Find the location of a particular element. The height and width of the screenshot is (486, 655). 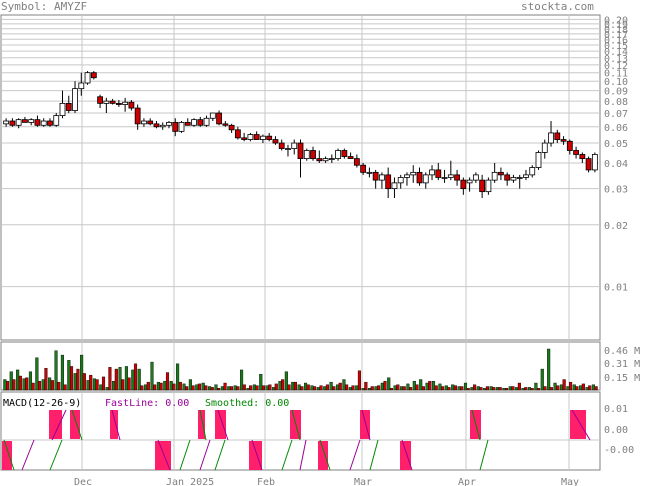

volume-tick-label: 0.15 M is located at coordinates (622, 378).